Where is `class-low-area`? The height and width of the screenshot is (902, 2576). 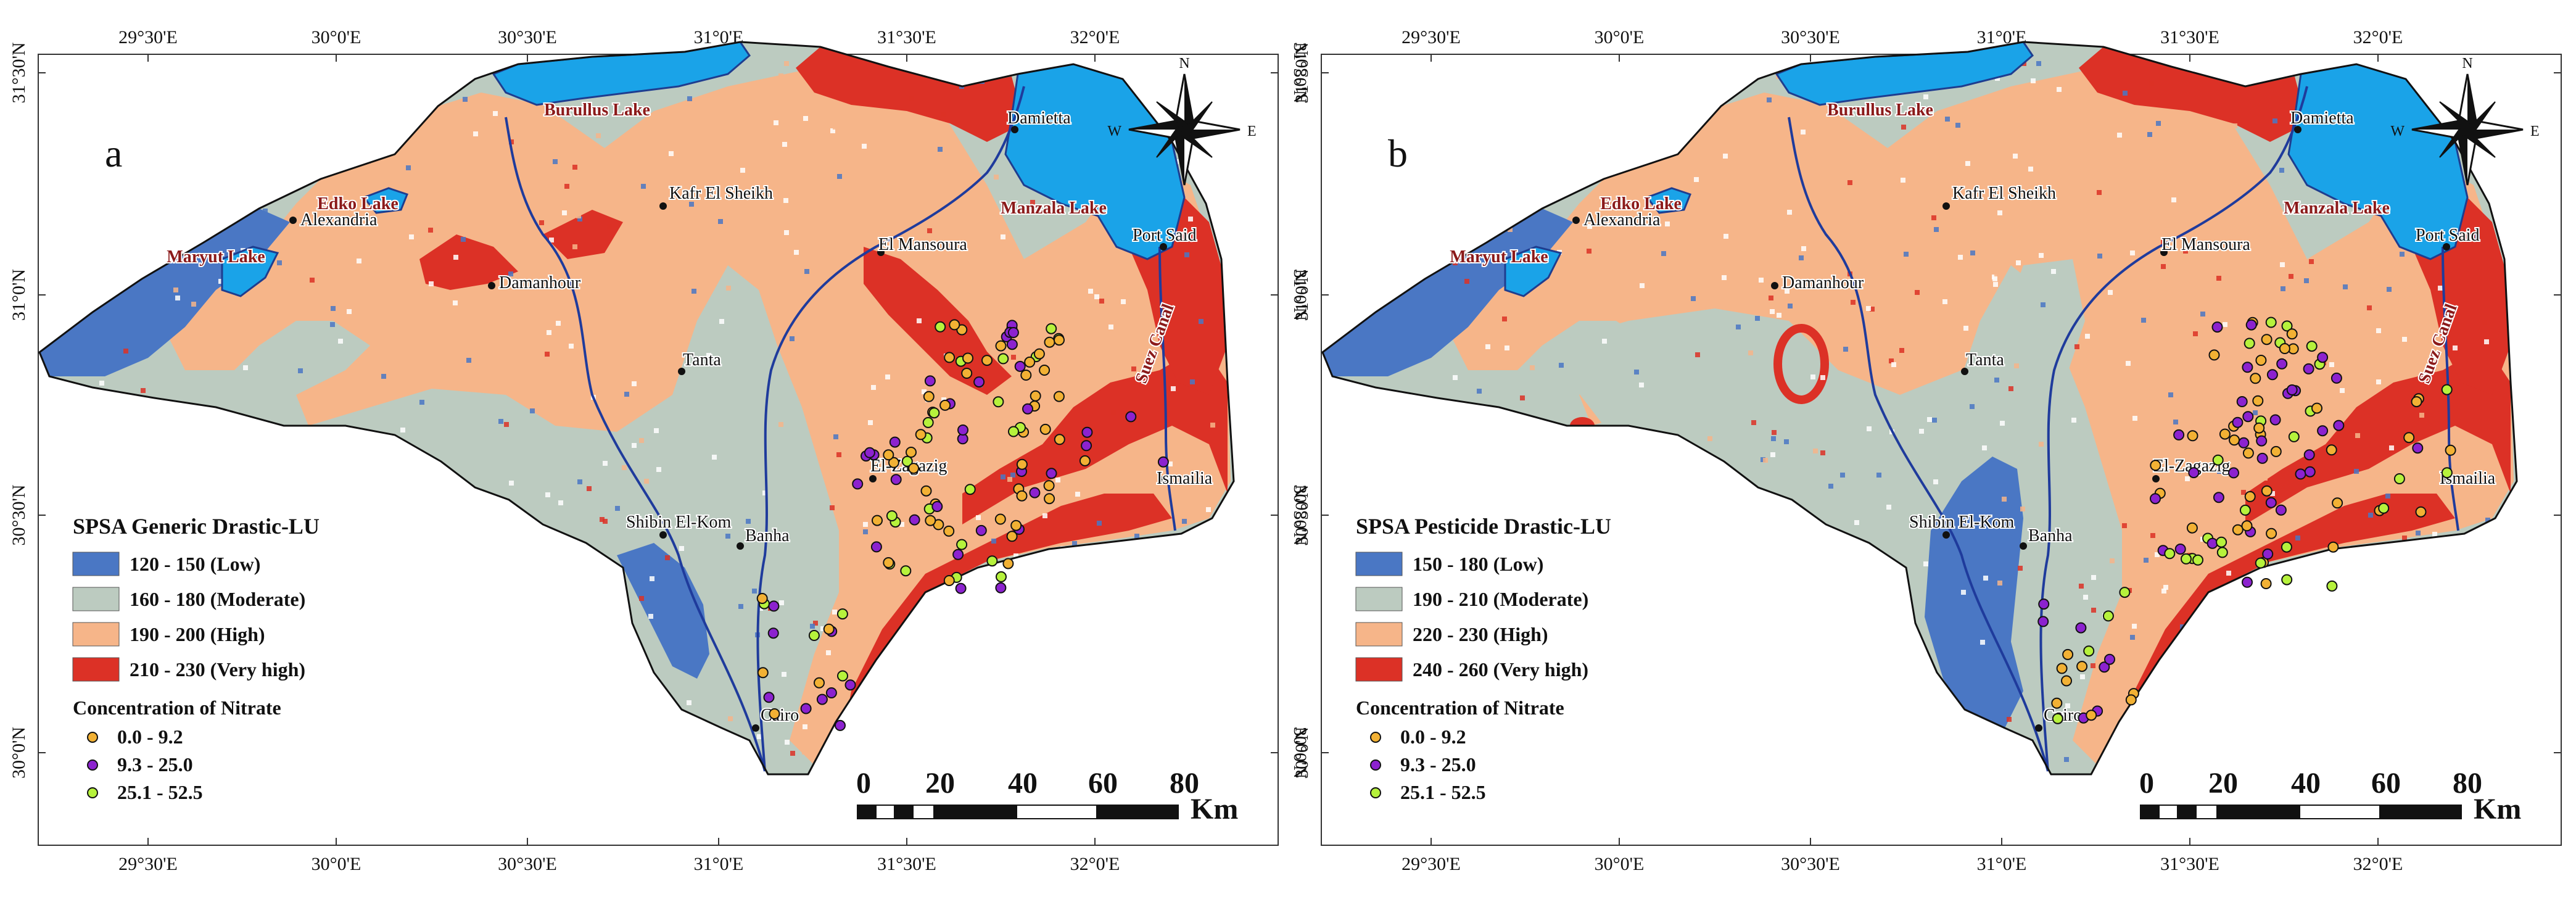 class-low-area is located at coordinates (164, 292).